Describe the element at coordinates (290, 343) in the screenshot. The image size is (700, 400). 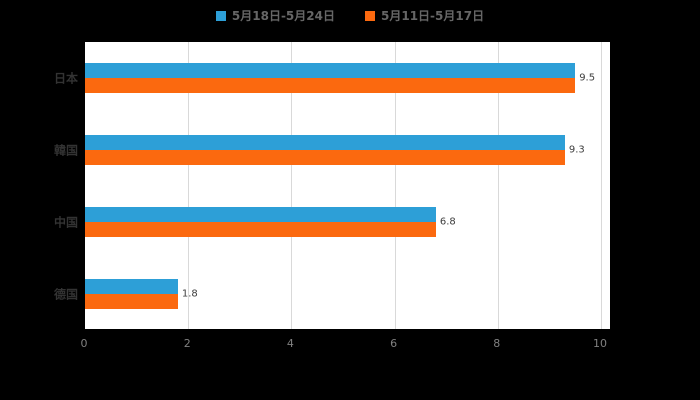
I see `tick-label: 4` at that location.